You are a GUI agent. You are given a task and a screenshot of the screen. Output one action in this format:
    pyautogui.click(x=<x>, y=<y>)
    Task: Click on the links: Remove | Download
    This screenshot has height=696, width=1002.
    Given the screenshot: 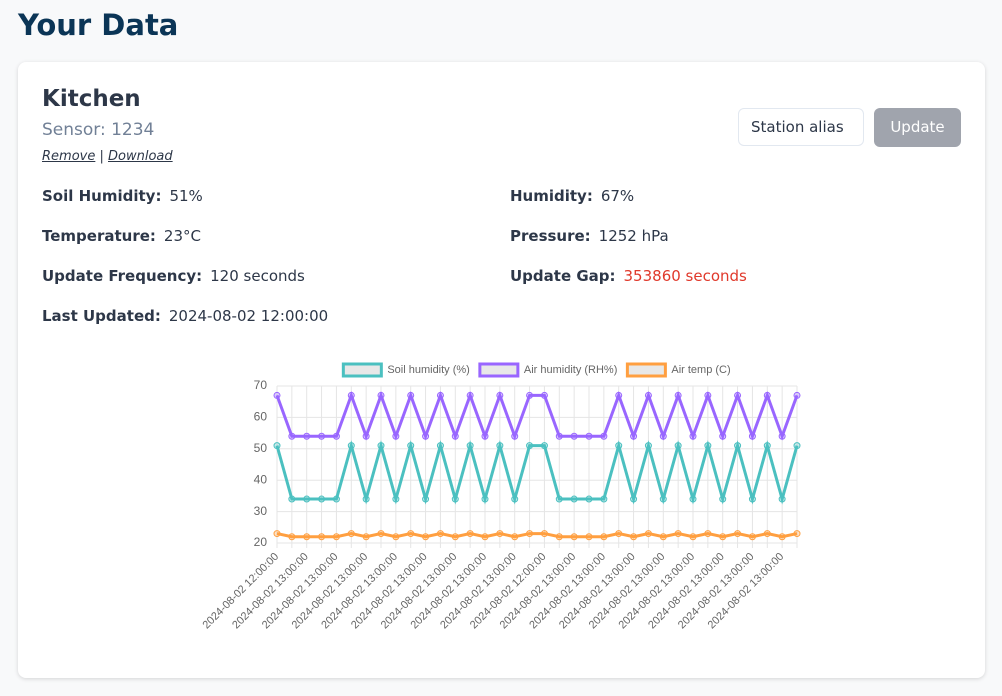 What is the action you would take?
    pyautogui.click(x=107, y=156)
    